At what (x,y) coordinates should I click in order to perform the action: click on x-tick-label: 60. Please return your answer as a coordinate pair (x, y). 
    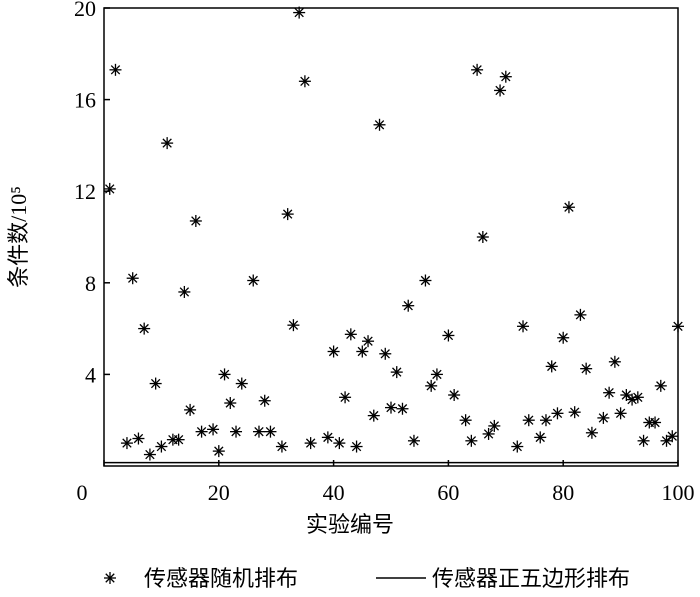
    Looking at the image, I should click on (448, 492).